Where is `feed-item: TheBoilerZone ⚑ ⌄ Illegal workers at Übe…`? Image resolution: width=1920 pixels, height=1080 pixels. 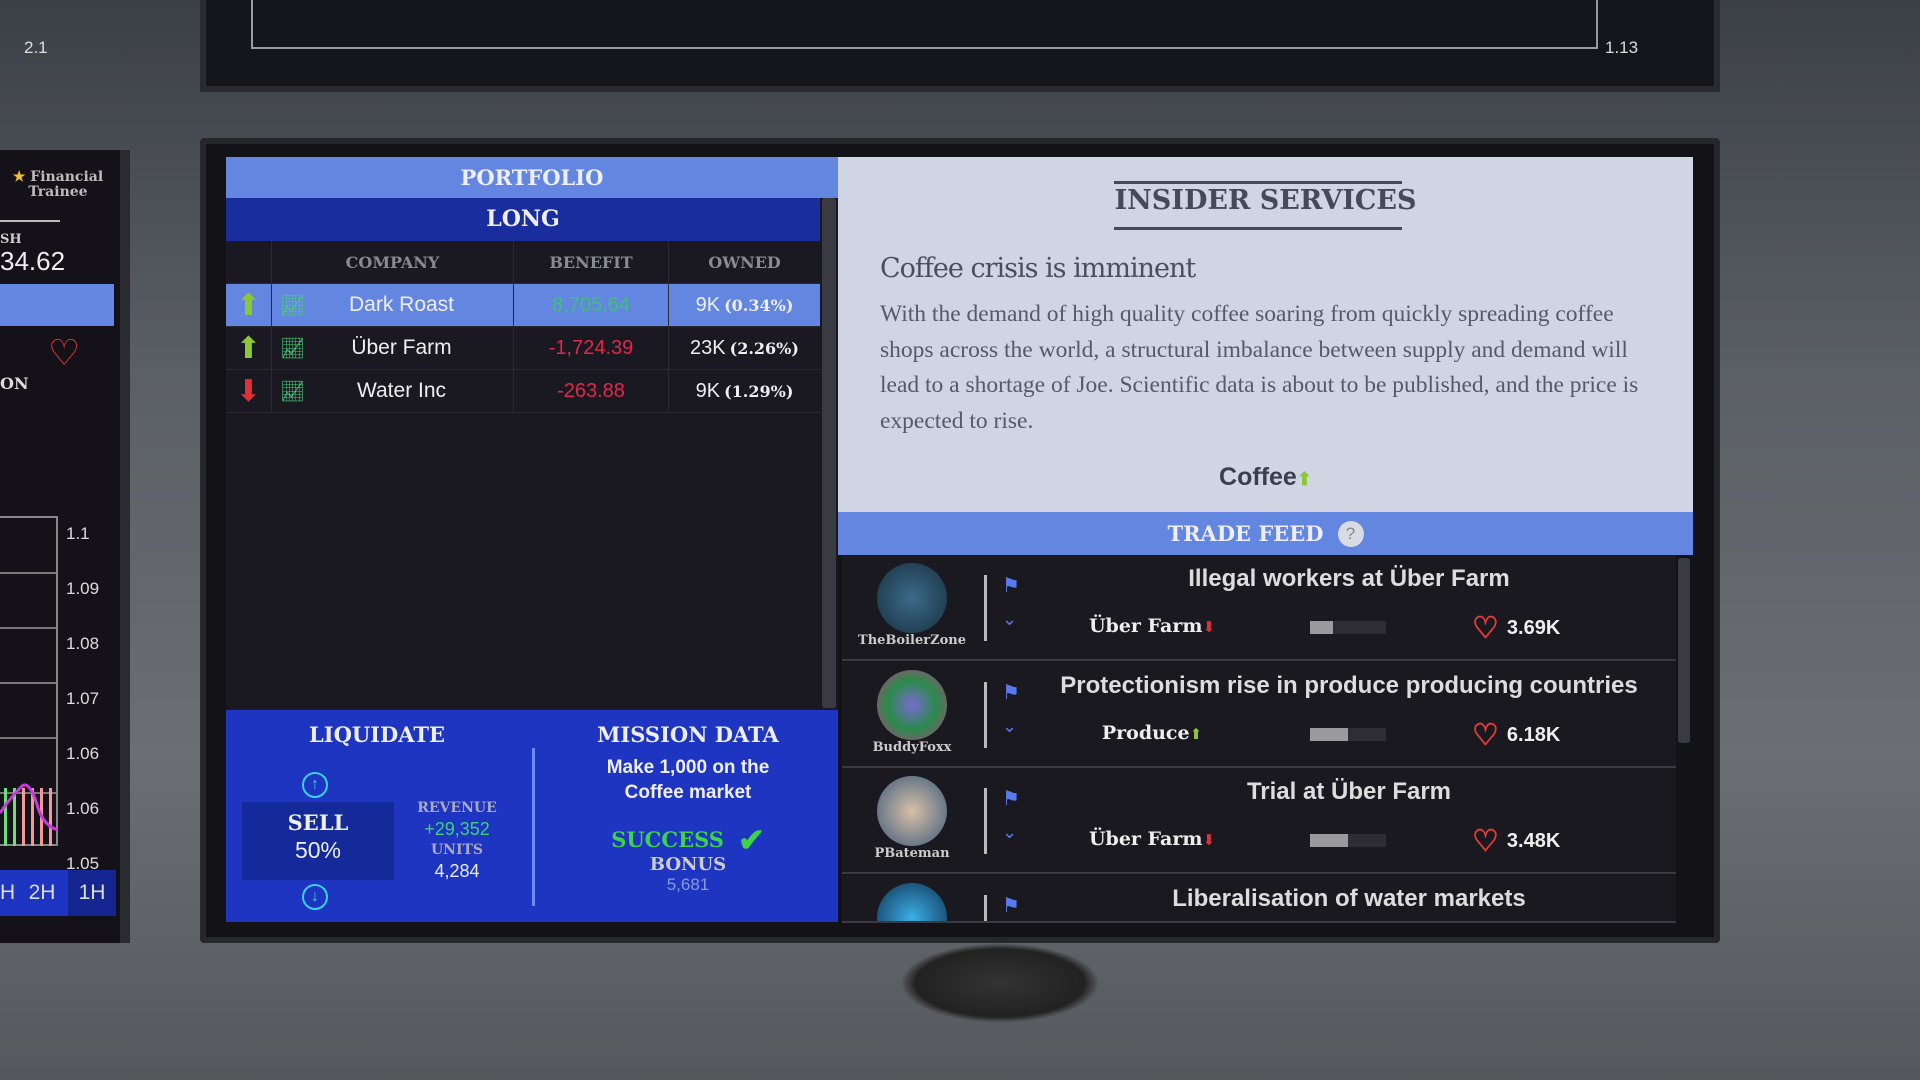
feed-item: TheBoilerZone ⚑ ⌄ Illegal workers at Übe… is located at coordinates (1259, 608).